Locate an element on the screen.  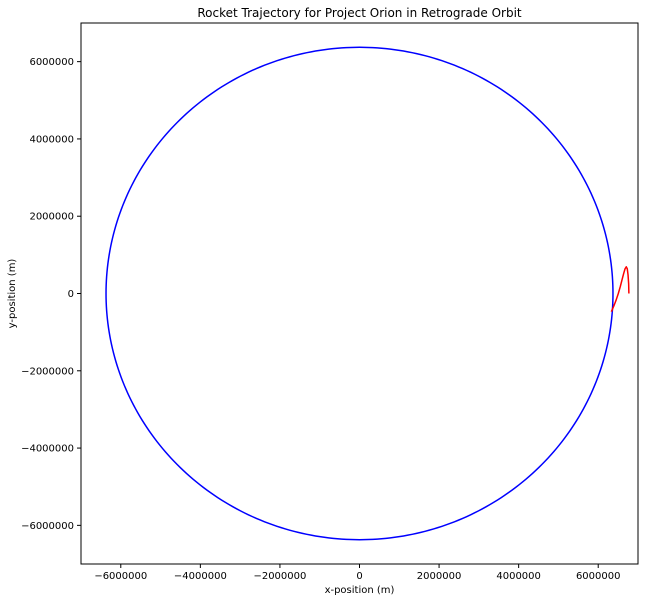
y-tick-label: −2000000 is located at coordinates (47, 371).